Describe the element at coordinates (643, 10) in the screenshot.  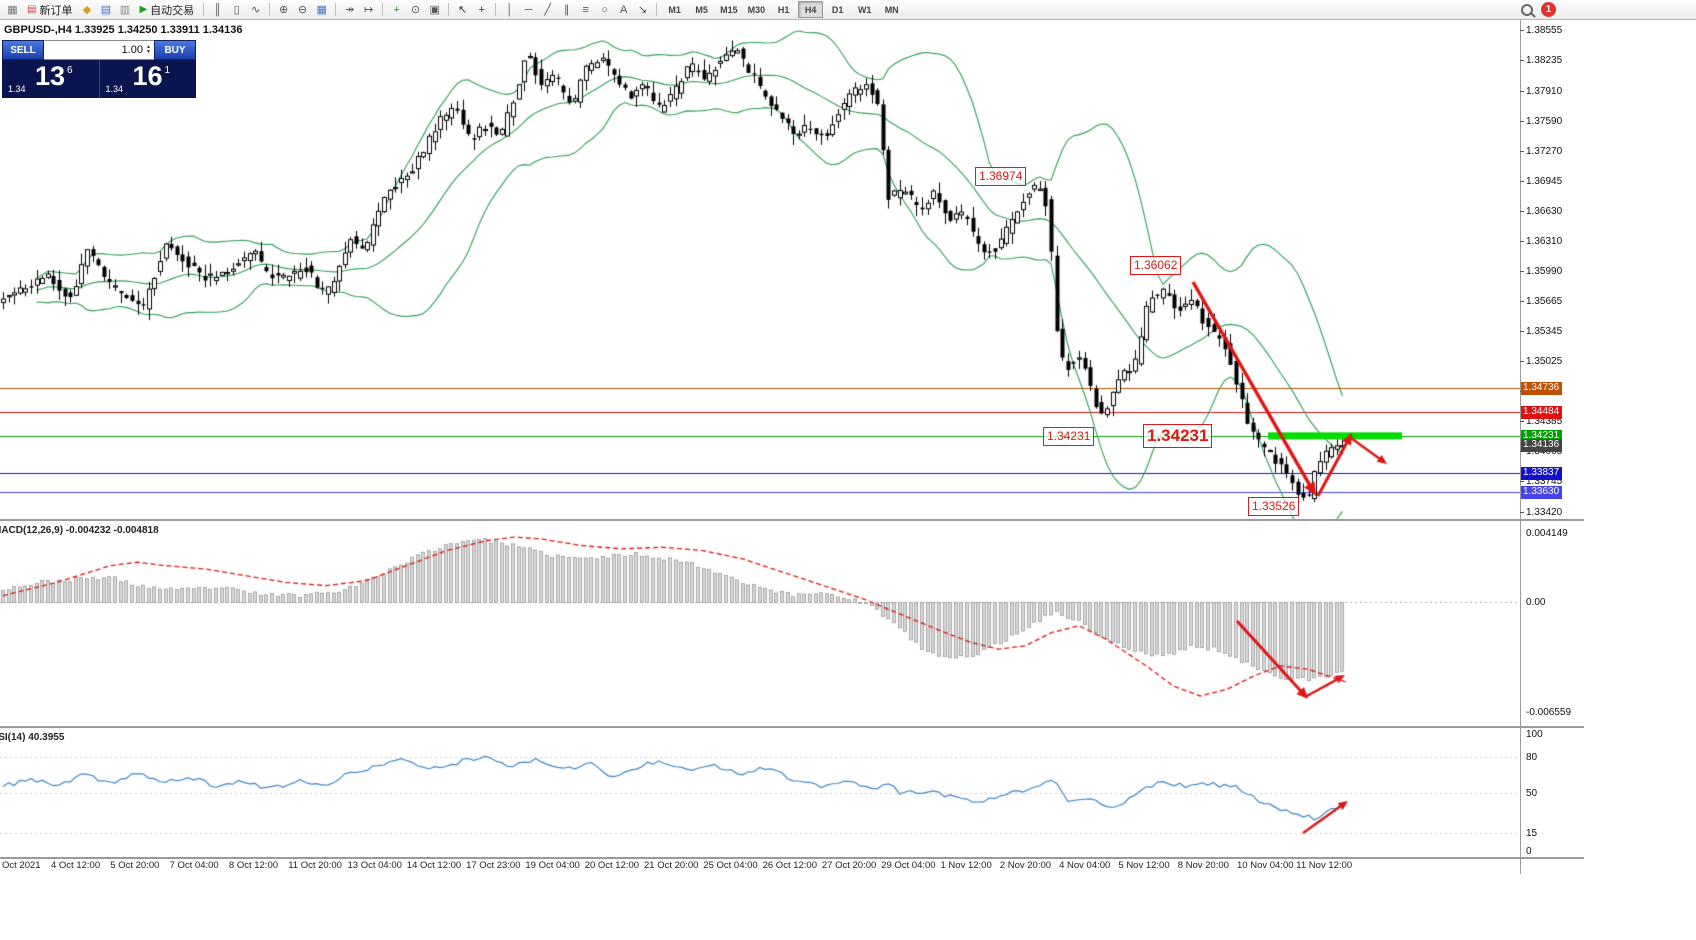
I see `arrows-tool-icon: ↘` at that location.